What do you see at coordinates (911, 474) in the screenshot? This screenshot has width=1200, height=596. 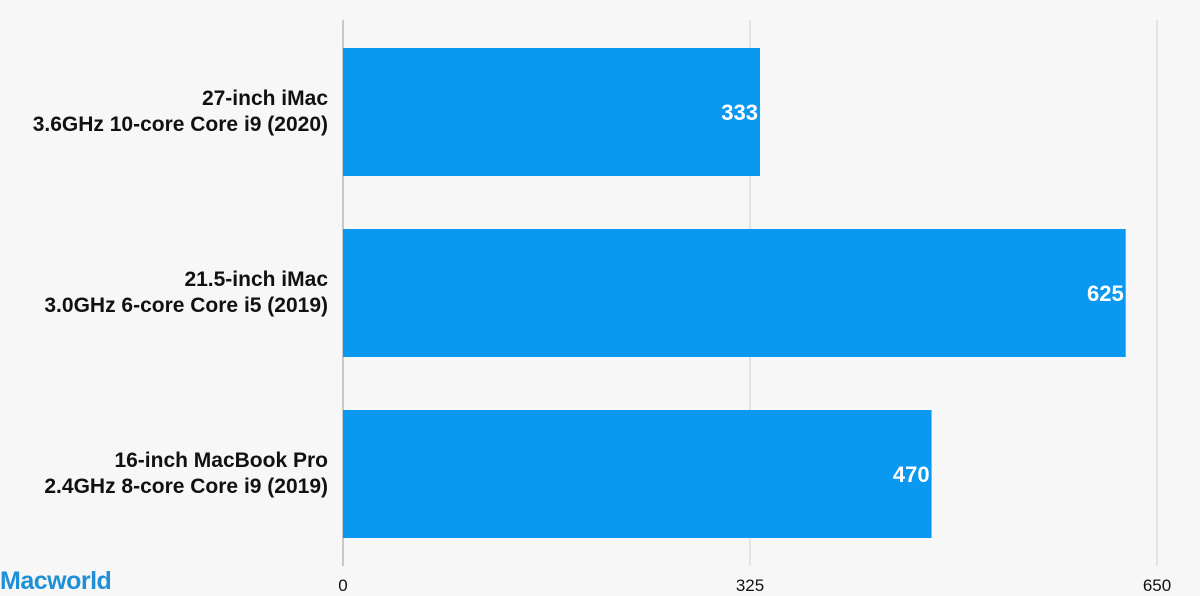 I see `bar-value-label: 470` at bounding box center [911, 474].